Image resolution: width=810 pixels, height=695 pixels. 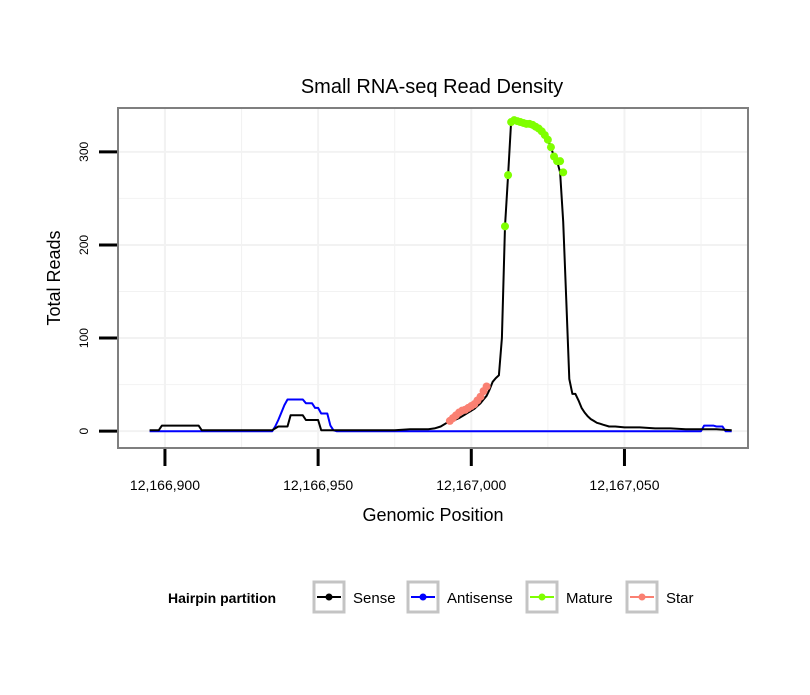 What do you see at coordinates (318, 485) in the screenshot?
I see `x-tick-label: 12,166,950` at bounding box center [318, 485].